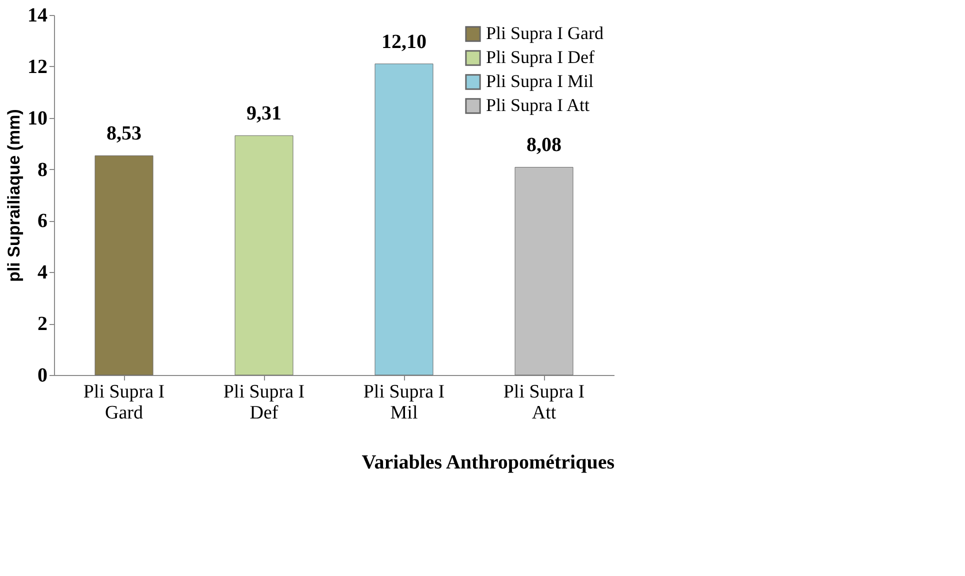 Image resolution: width=965 pixels, height=576 pixels. Describe the element at coordinates (43, 375) in the screenshot. I see `y-tick-label: 0` at that location.